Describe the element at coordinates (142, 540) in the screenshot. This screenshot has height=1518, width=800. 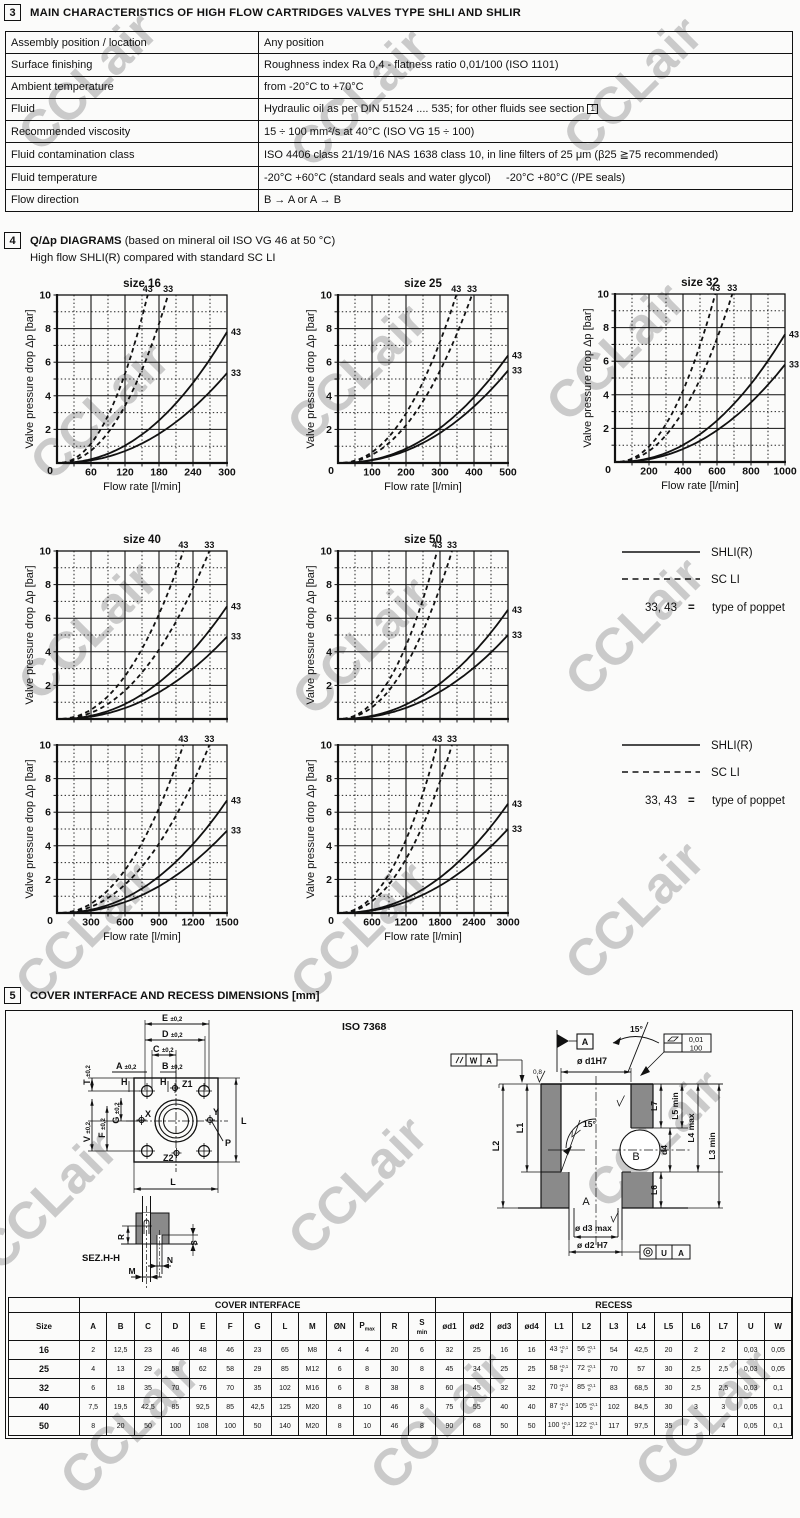
I see `svg-text: size 40` at that location.